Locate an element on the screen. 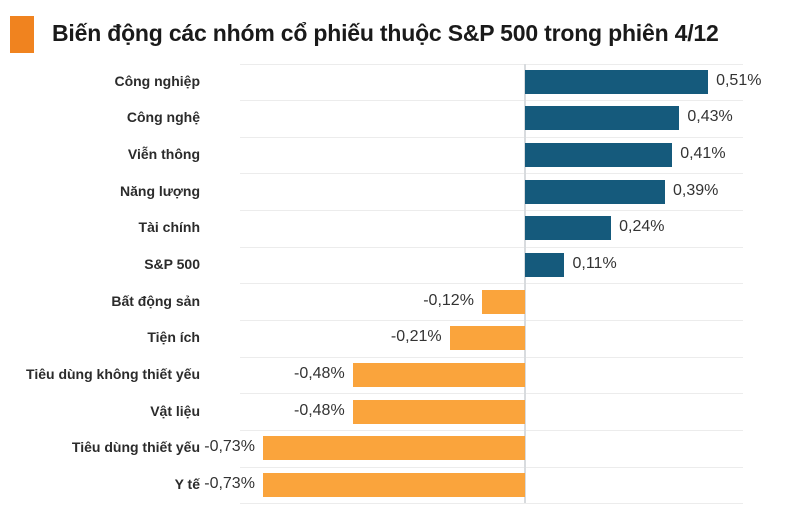 Image resolution: width=793 pixels, height=509 pixels. value-label: 0,11% is located at coordinates (594, 264).